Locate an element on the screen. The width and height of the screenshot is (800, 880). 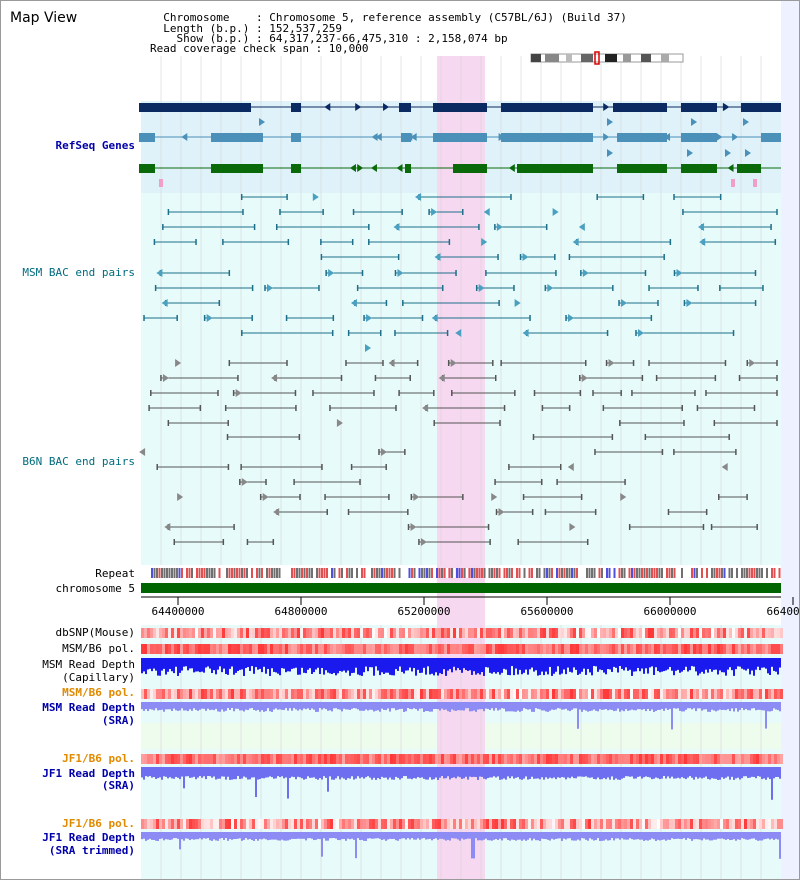
gene-exon-block is located at coordinates (406, 137).